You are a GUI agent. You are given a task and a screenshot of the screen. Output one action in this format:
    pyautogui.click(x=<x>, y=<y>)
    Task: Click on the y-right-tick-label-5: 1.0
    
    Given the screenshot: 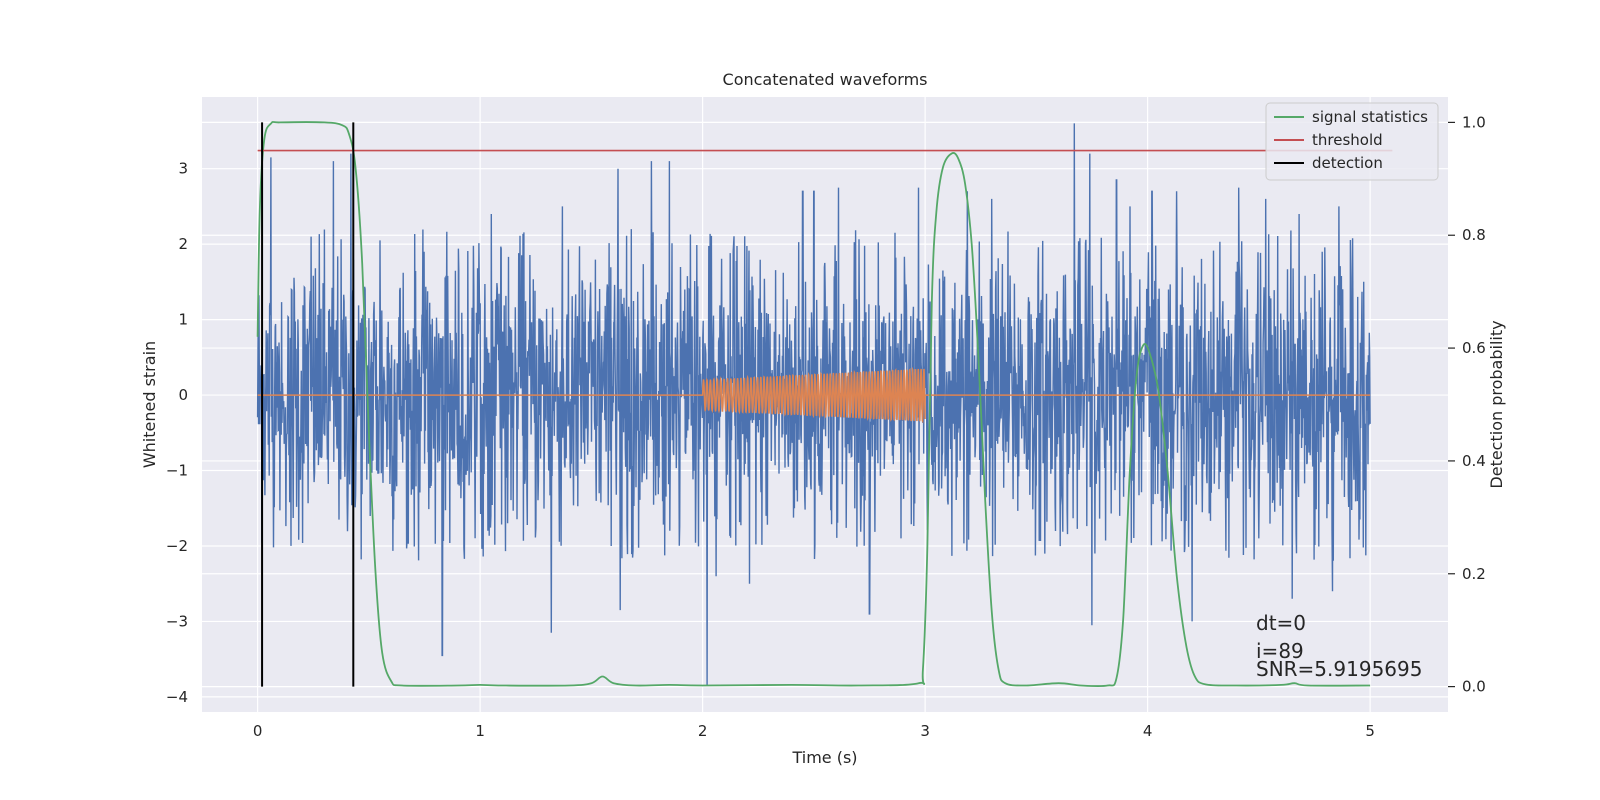 What is the action you would take?
    pyautogui.click(x=1474, y=122)
    